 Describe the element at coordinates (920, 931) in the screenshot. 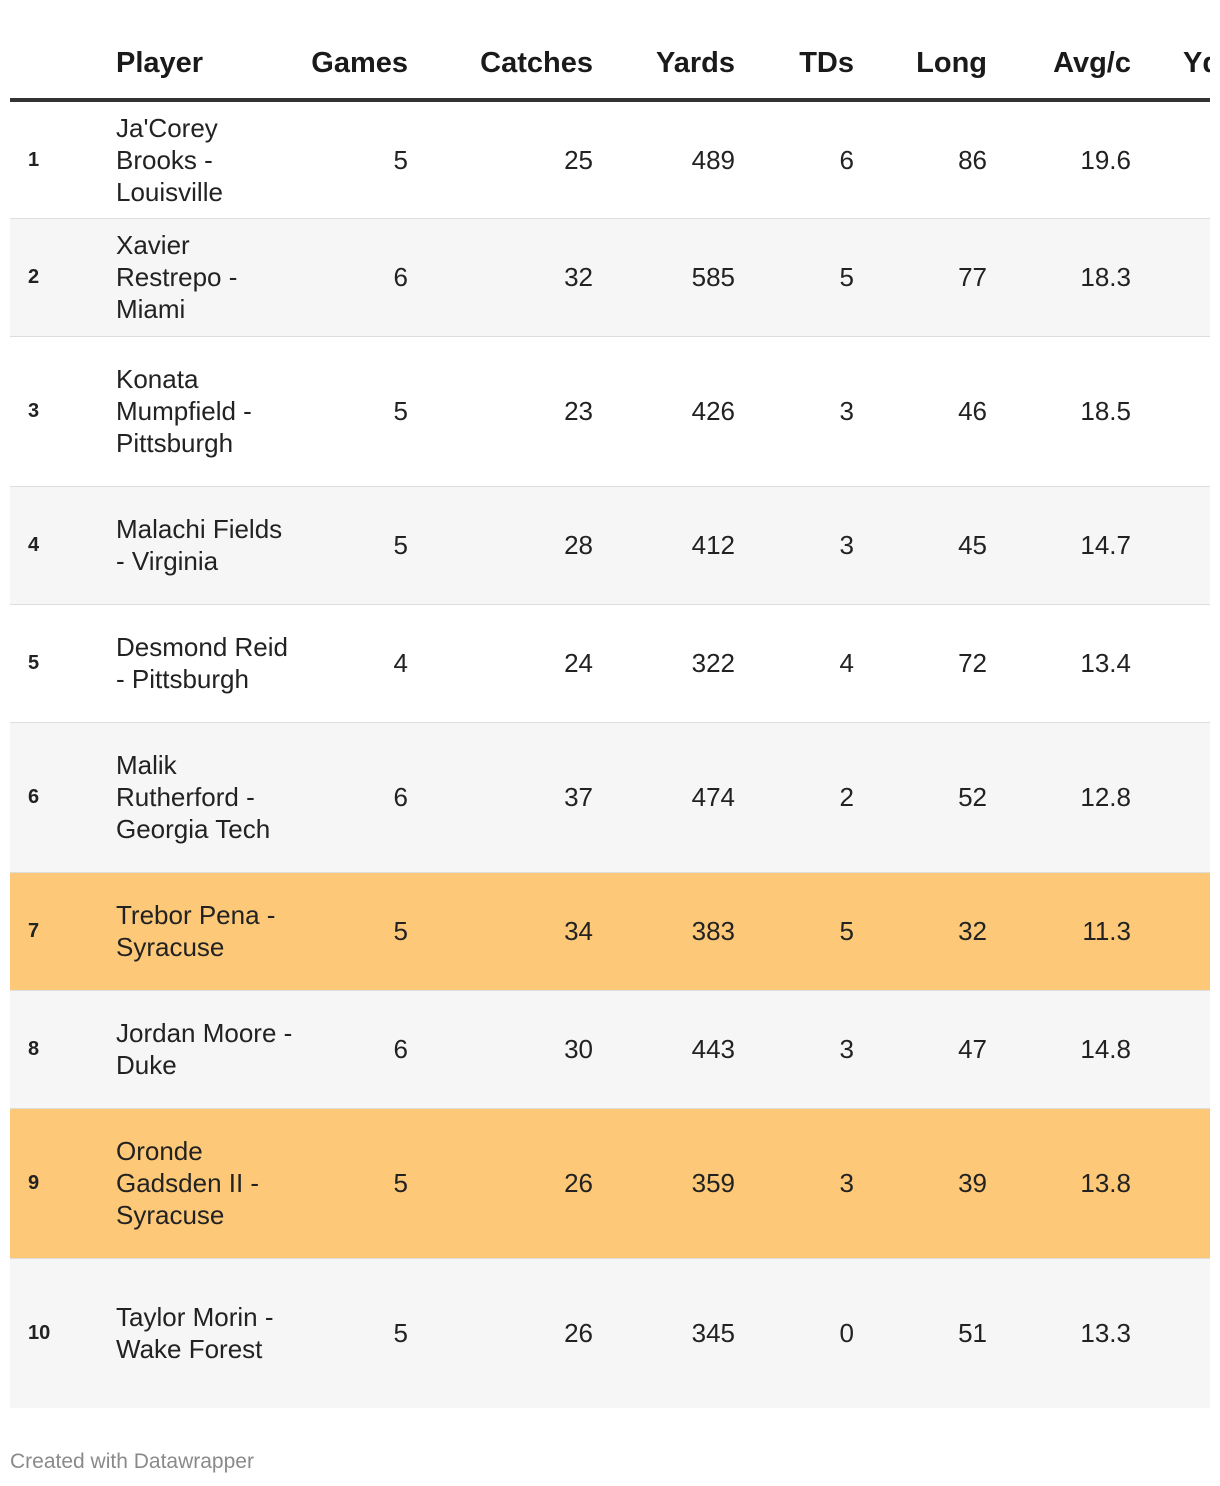

I see `long-cell: 32` at that location.